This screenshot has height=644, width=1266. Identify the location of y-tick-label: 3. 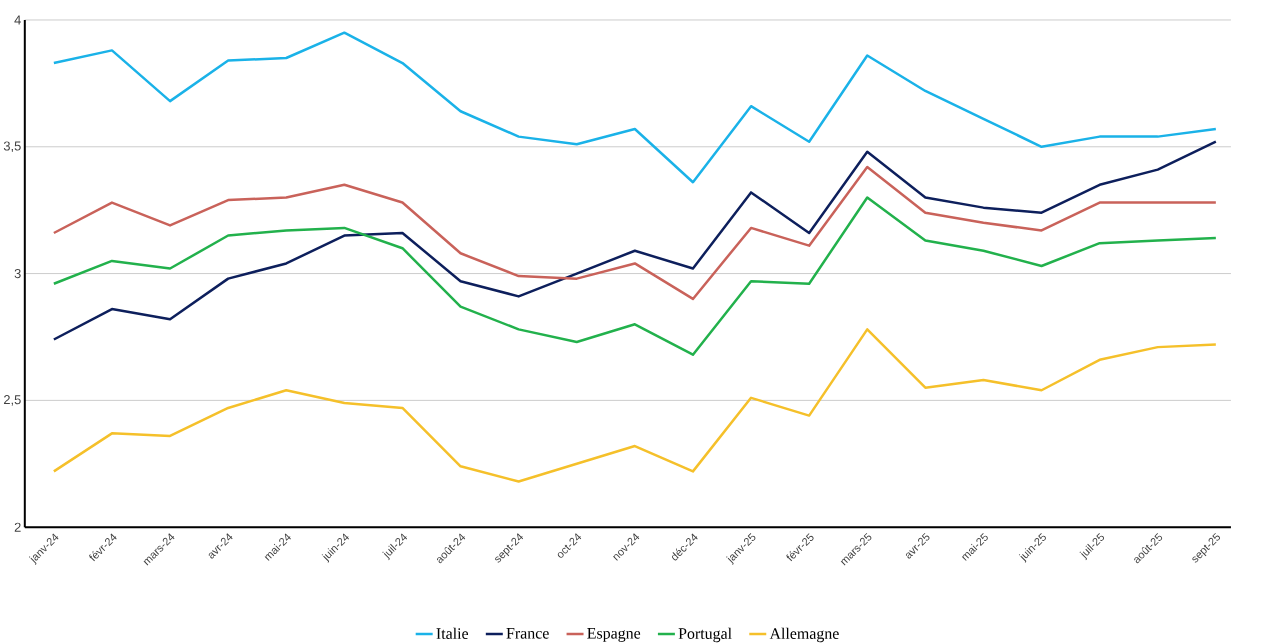
(17, 273).